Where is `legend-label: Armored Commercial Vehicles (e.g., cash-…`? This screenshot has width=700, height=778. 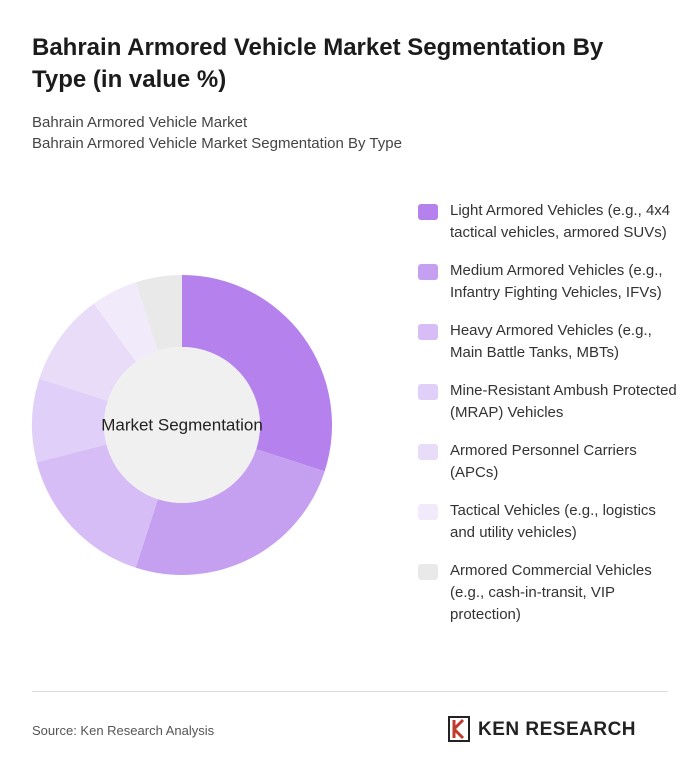 legend-label: Armored Commercial Vehicles (e.g., cash-… is located at coordinates (551, 592).